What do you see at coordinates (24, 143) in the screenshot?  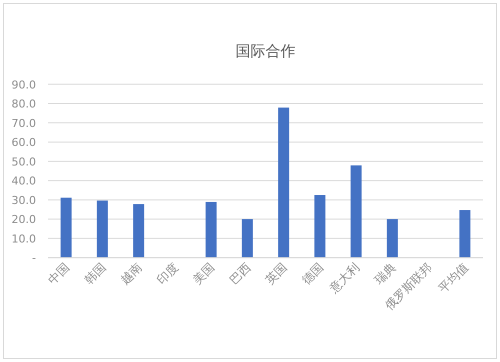 I see `y-tick-label: 60.0` at bounding box center [24, 143].